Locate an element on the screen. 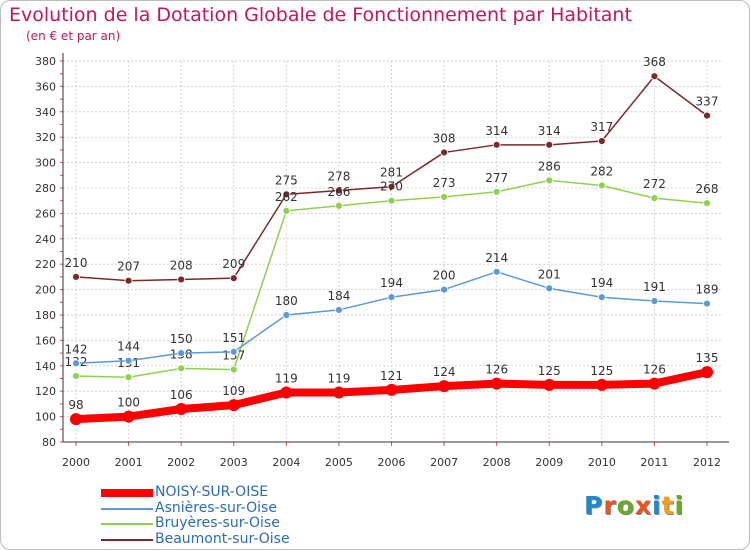 The image size is (750, 550). chart-subtitle: (en € et par an) is located at coordinates (73, 36).